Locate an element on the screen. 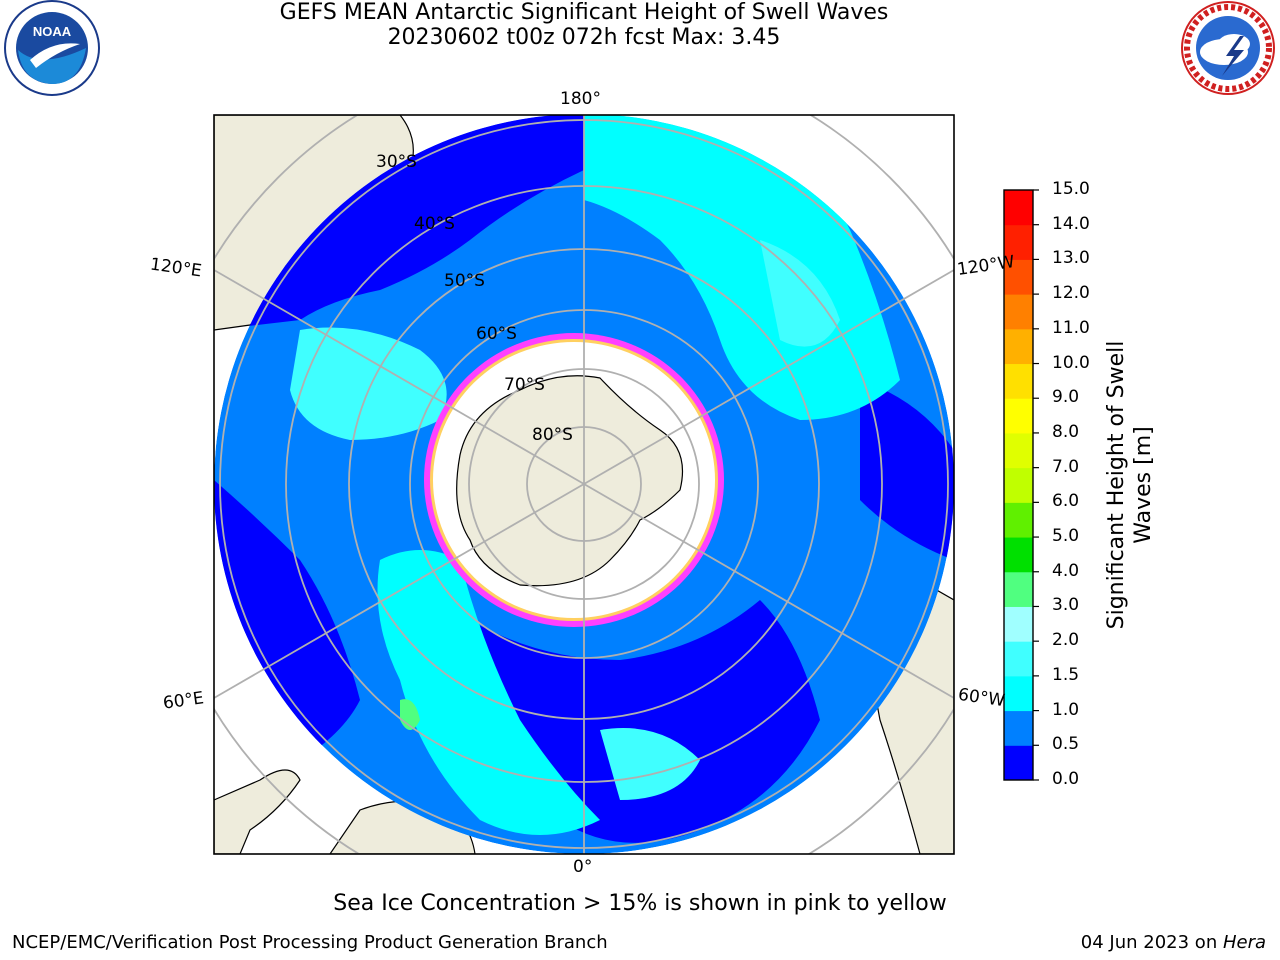 The width and height of the screenshot is (1280, 960). nws-logo-icon is located at coordinates (1228, 48).